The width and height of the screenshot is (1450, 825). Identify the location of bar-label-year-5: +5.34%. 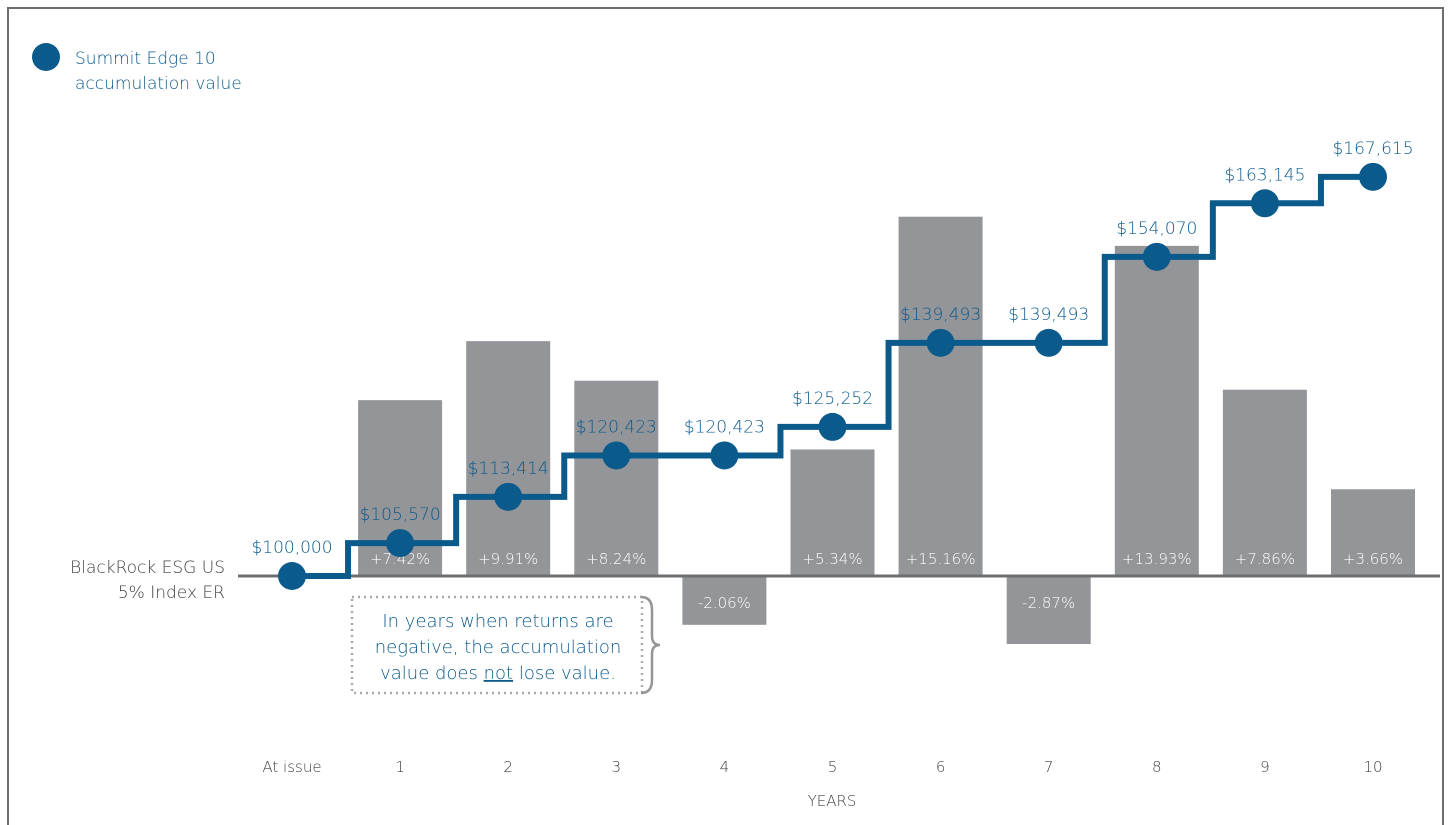
(832, 559).